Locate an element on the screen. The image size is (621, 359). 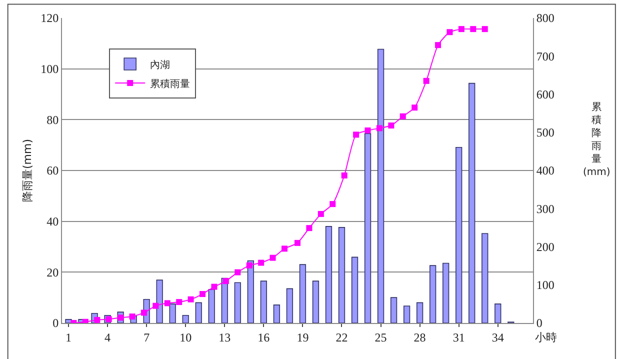
x-tick-label: 22 is located at coordinates (342, 337).